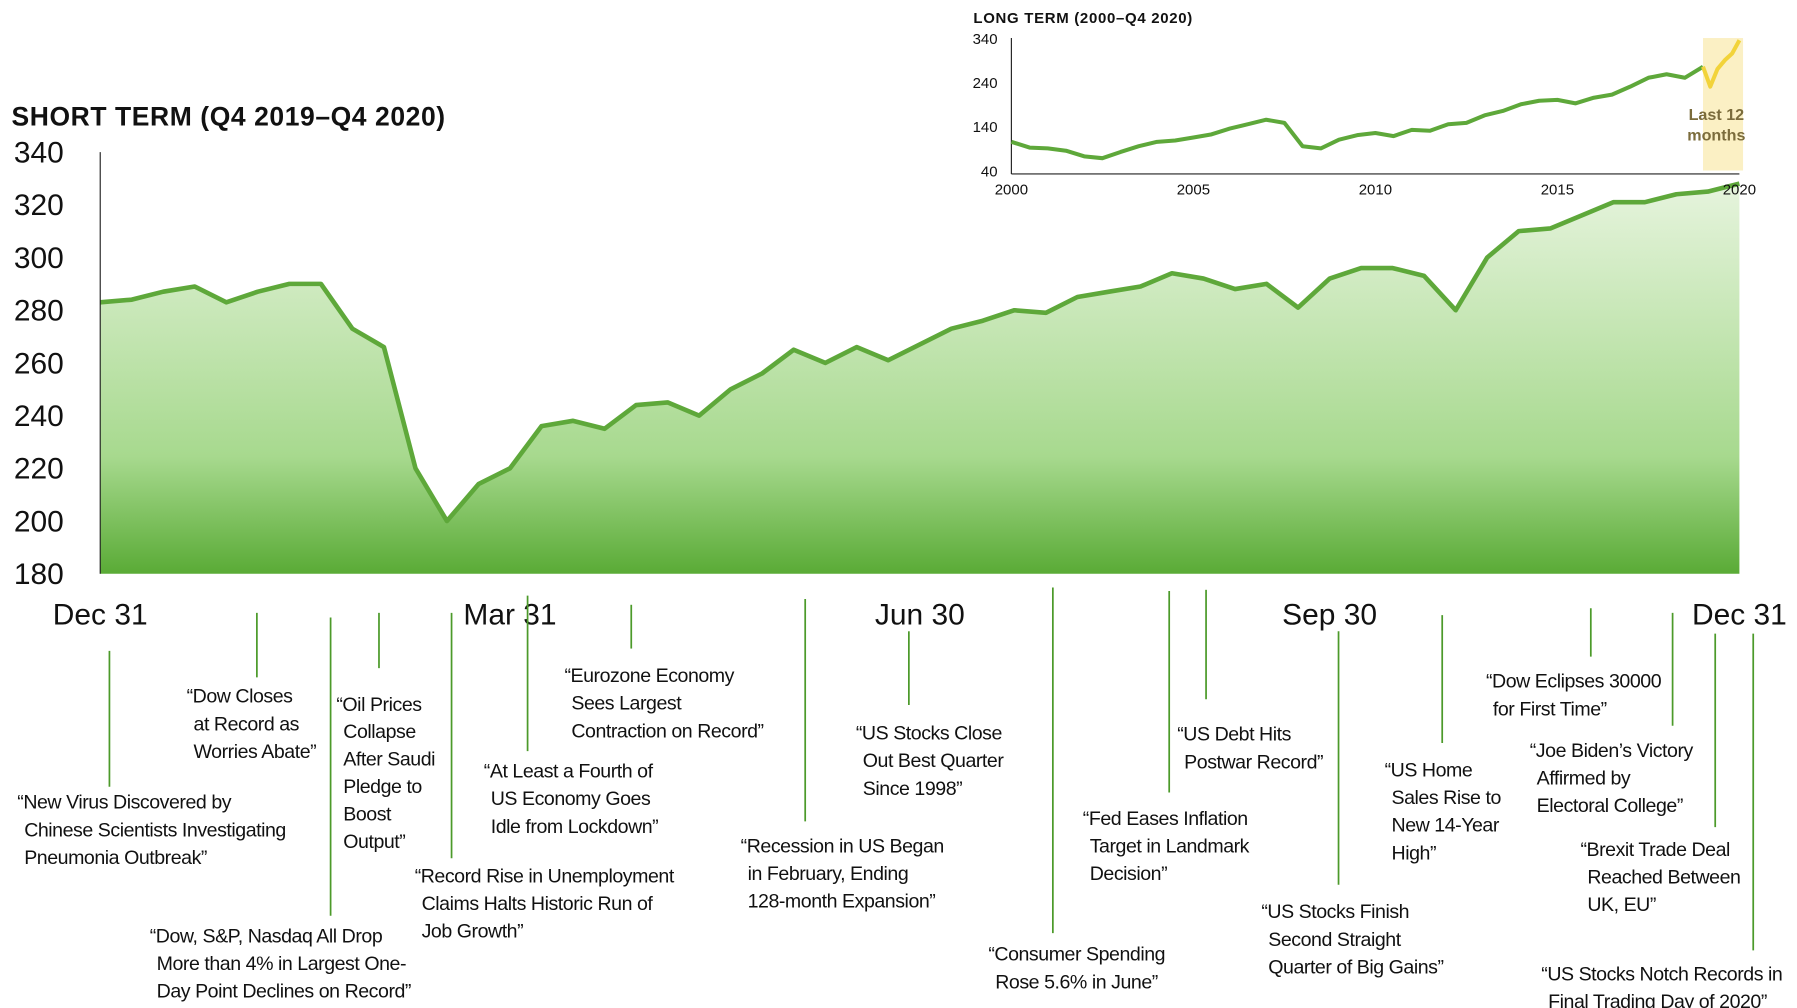 This screenshot has width=1797, height=1008. I want to click on annotation: “US Home, so click(1429, 770).